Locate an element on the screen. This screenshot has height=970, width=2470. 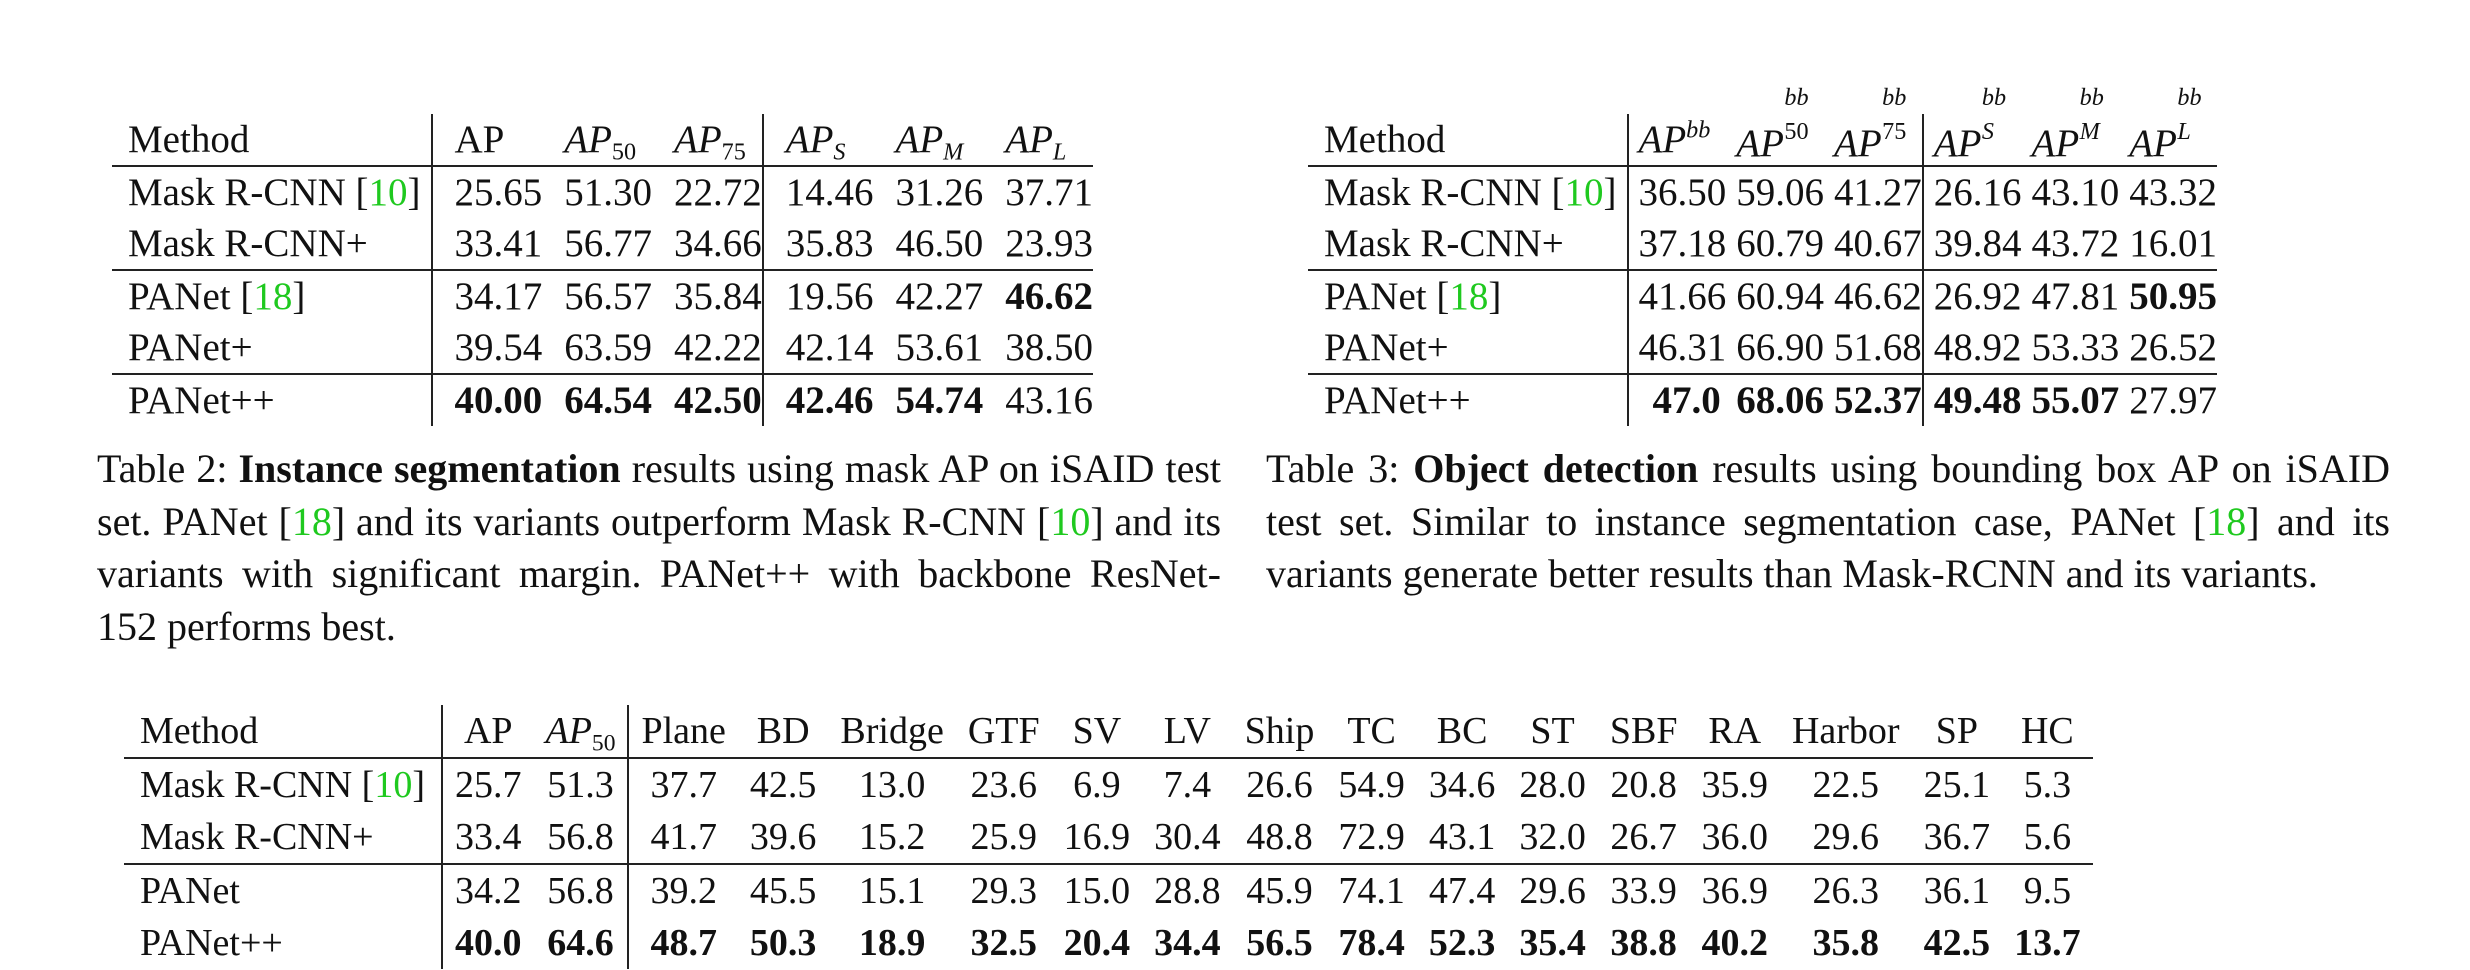
value-cell: 42.14 is located at coordinates (817, 348).